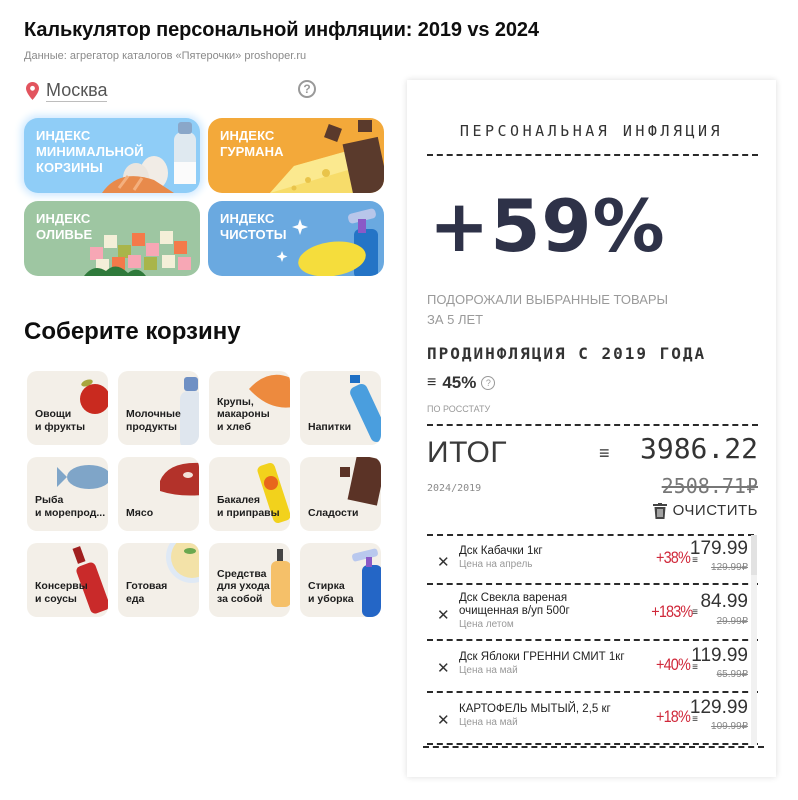  Describe the element at coordinates (132, 331) in the screenshot. I see `basket-title: Соберите корзину` at that location.